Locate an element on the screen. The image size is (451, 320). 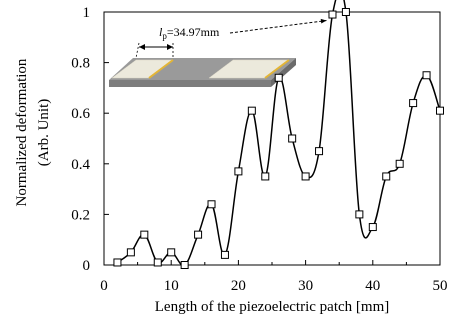
y-tick-label: 0.6 is located at coordinates (80, 114).